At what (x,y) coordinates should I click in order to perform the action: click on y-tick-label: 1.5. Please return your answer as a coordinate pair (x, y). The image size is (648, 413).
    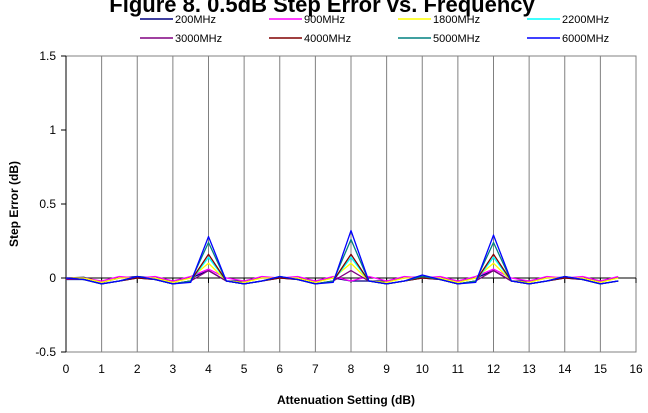
    Looking at the image, I should click on (47, 56).